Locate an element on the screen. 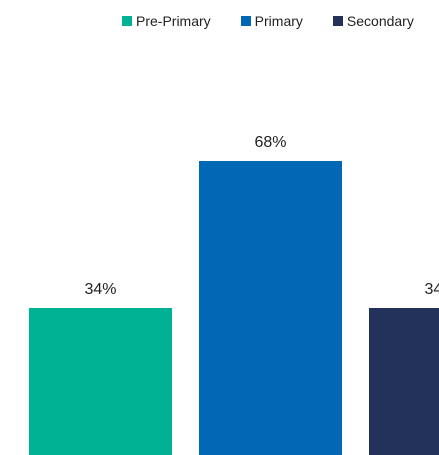 This screenshot has width=439, height=455. legend-label-pre-primary: Pre-Primary is located at coordinates (173, 21).